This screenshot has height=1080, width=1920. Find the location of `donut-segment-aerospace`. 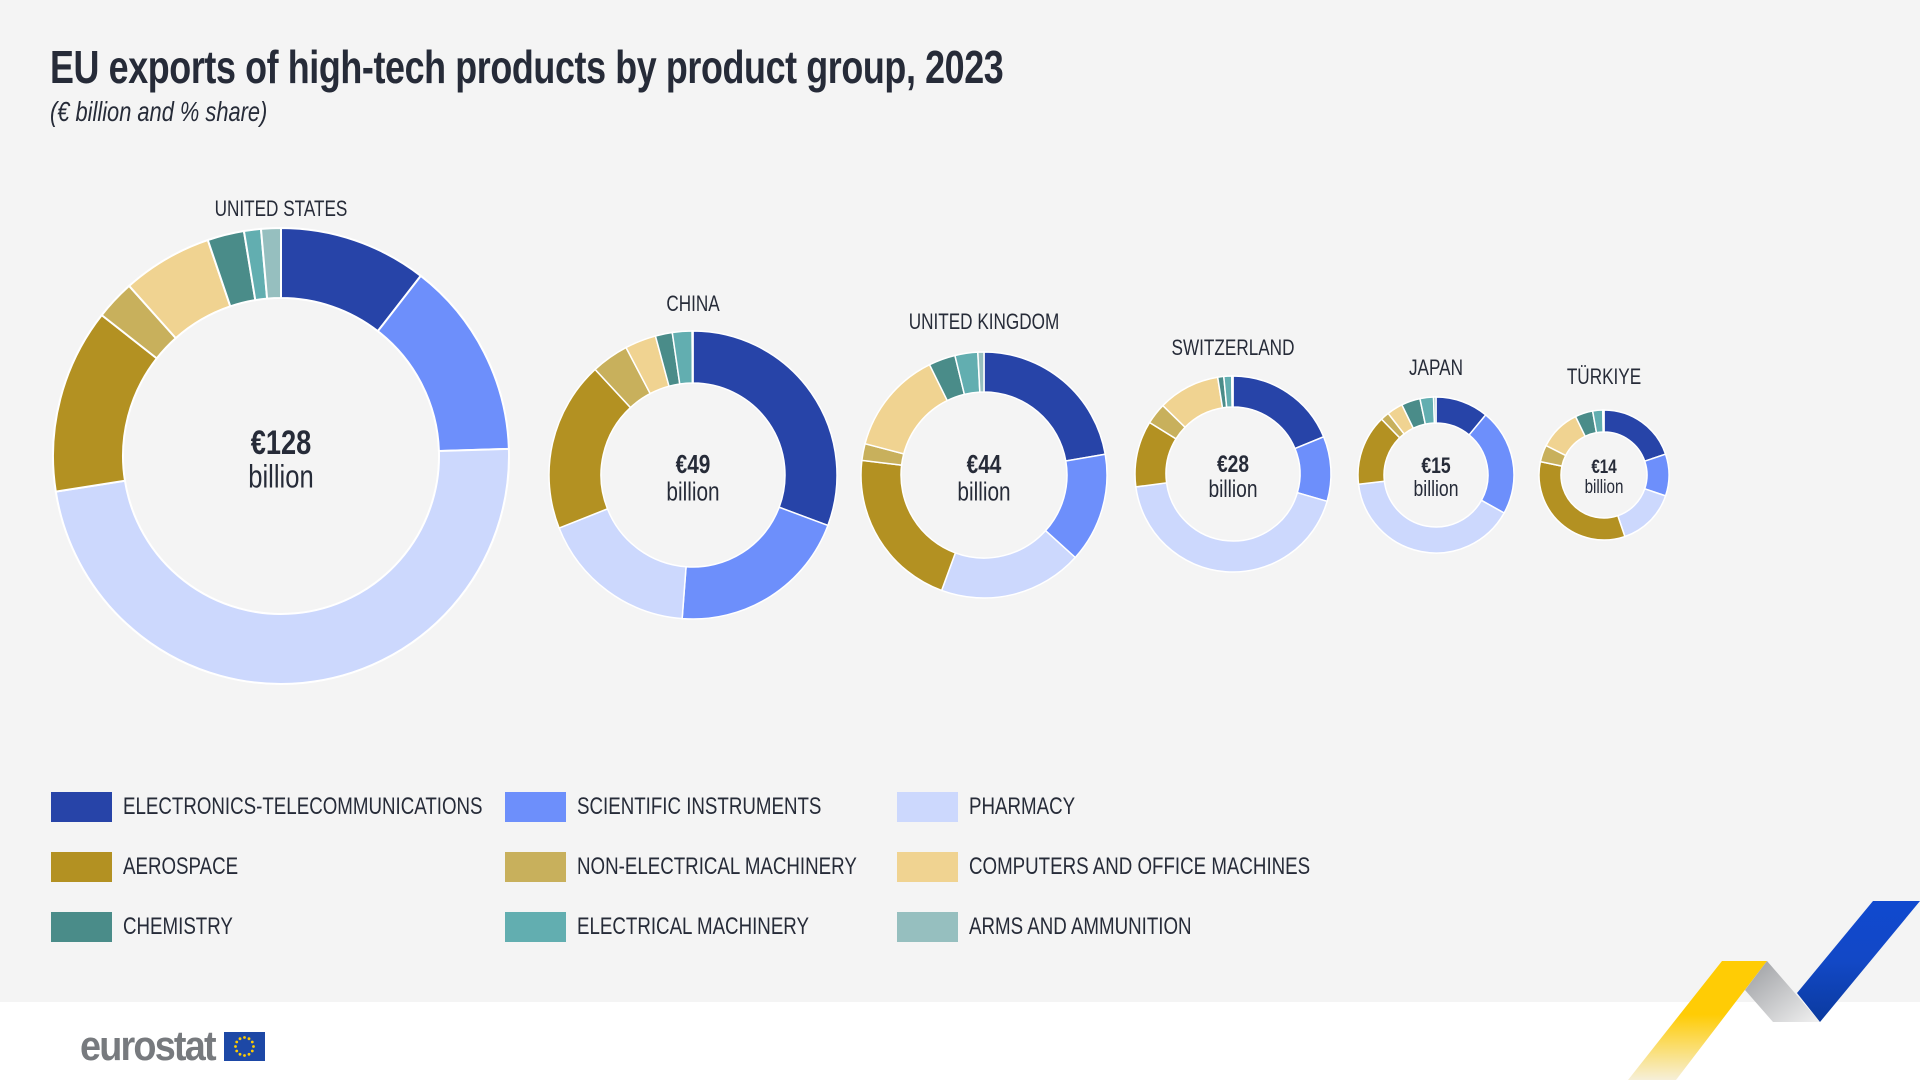

donut-segment-aerospace is located at coordinates (908, 525).